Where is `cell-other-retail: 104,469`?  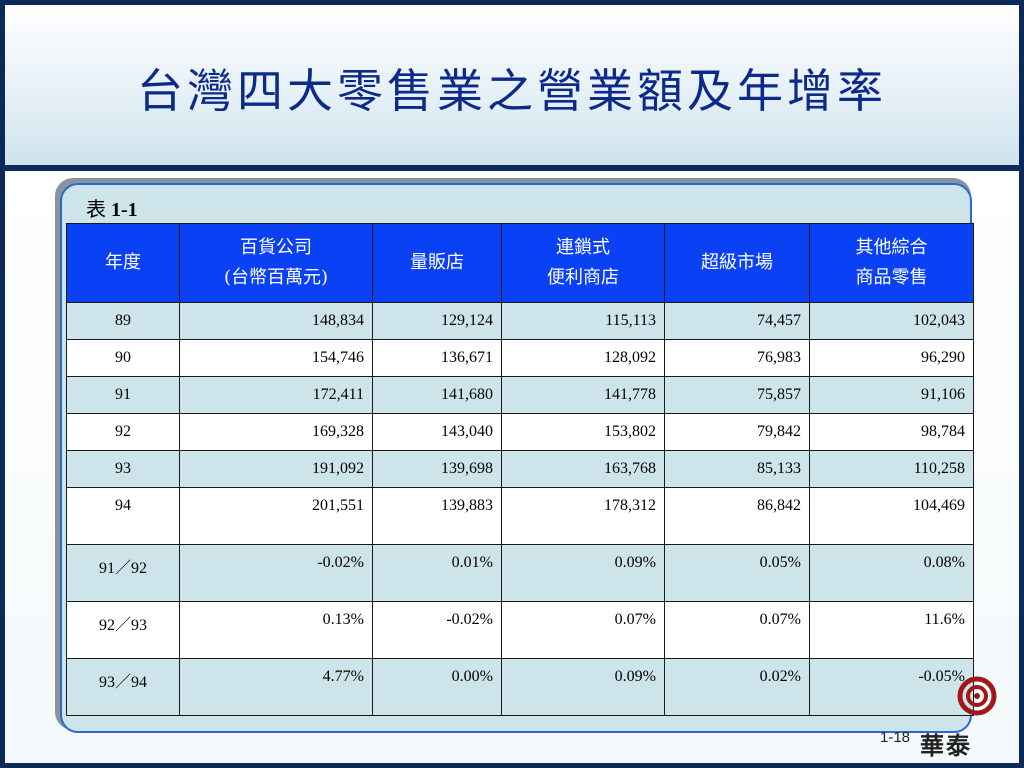
cell-other-retail: 104,469 is located at coordinates (891, 516).